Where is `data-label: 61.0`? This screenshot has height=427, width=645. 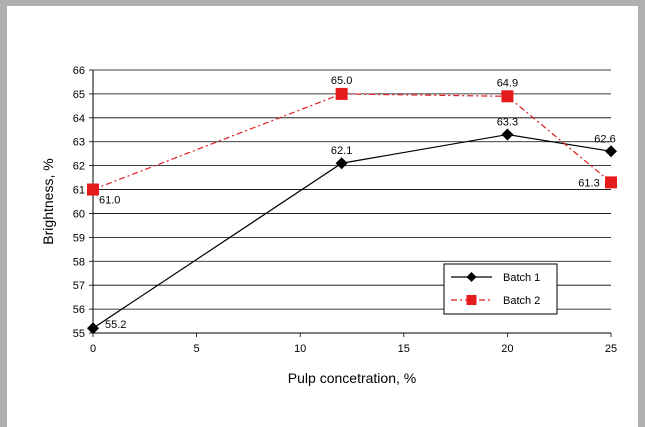 data-label: 61.0 is located at coordinates (109, 201).